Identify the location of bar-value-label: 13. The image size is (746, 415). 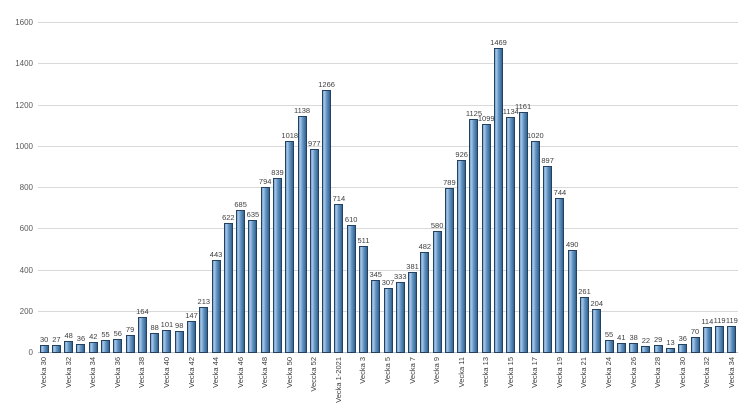
(670, 342).